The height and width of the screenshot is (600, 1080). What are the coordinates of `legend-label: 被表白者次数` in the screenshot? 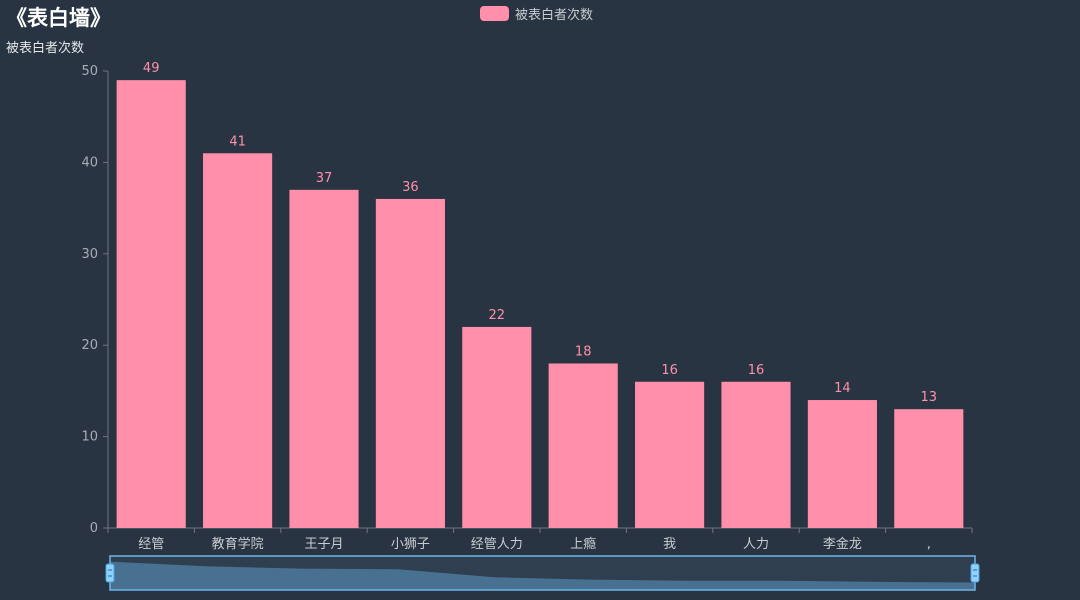 It's located at (554, 15).